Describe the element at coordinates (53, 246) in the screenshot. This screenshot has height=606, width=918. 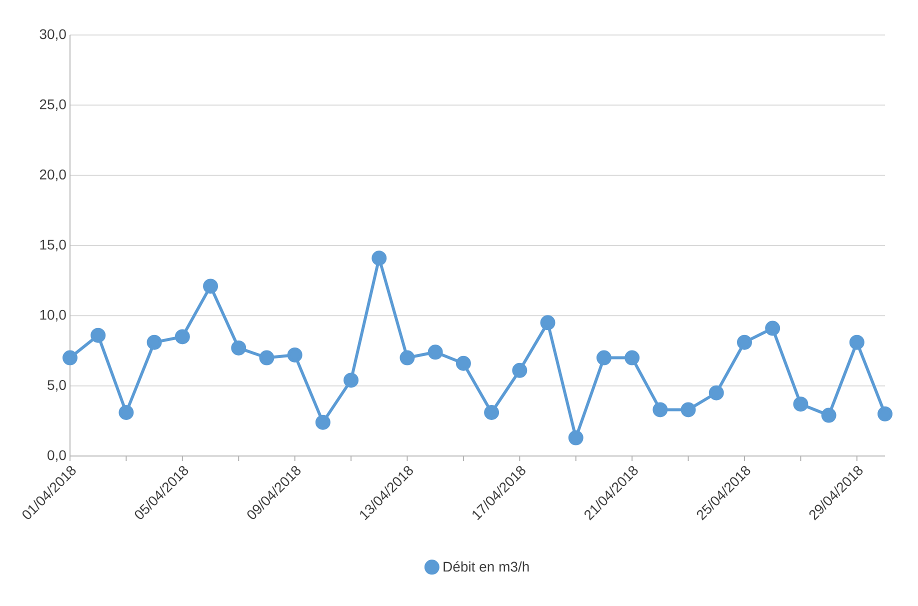
I see `y-tick-label: 15,0` at that location.